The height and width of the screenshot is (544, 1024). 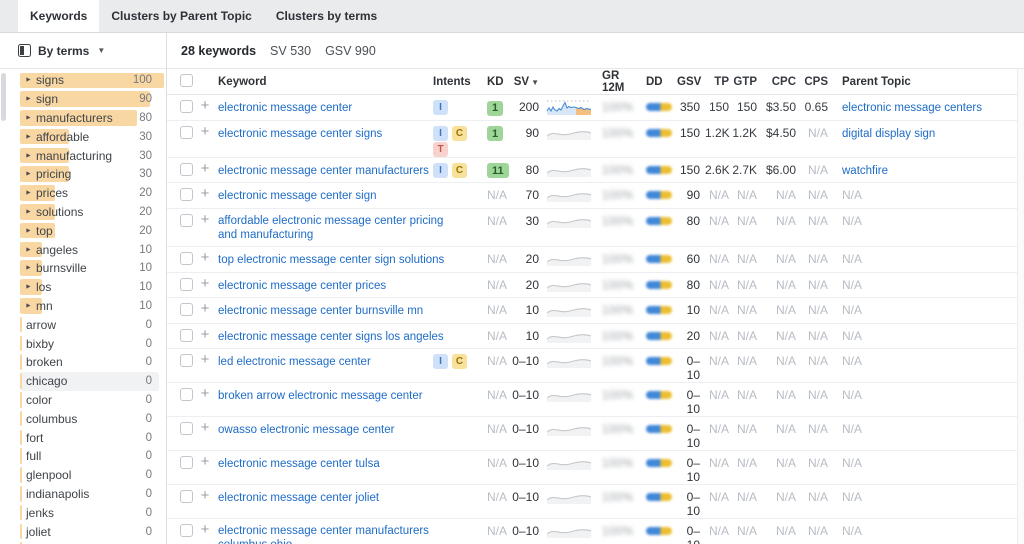 I want to click on keyword-link: electronic message center prices, so click(x=302, y=285).